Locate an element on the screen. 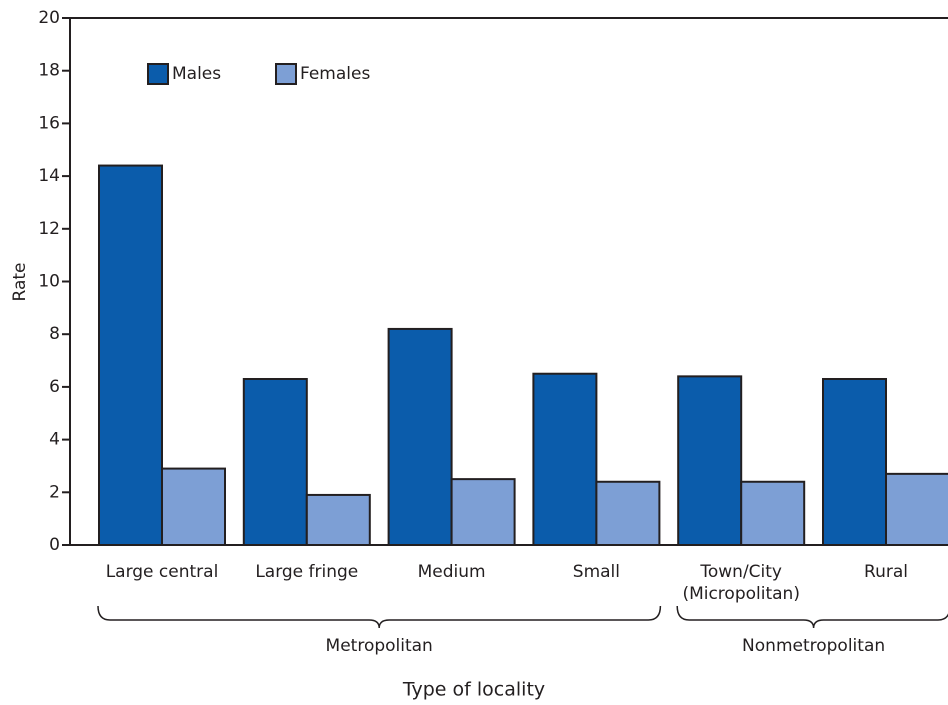 Image resolution: width=948 pixels, height=705 pixels. y-tick-label: 4 is located at coordinates (54, 440).